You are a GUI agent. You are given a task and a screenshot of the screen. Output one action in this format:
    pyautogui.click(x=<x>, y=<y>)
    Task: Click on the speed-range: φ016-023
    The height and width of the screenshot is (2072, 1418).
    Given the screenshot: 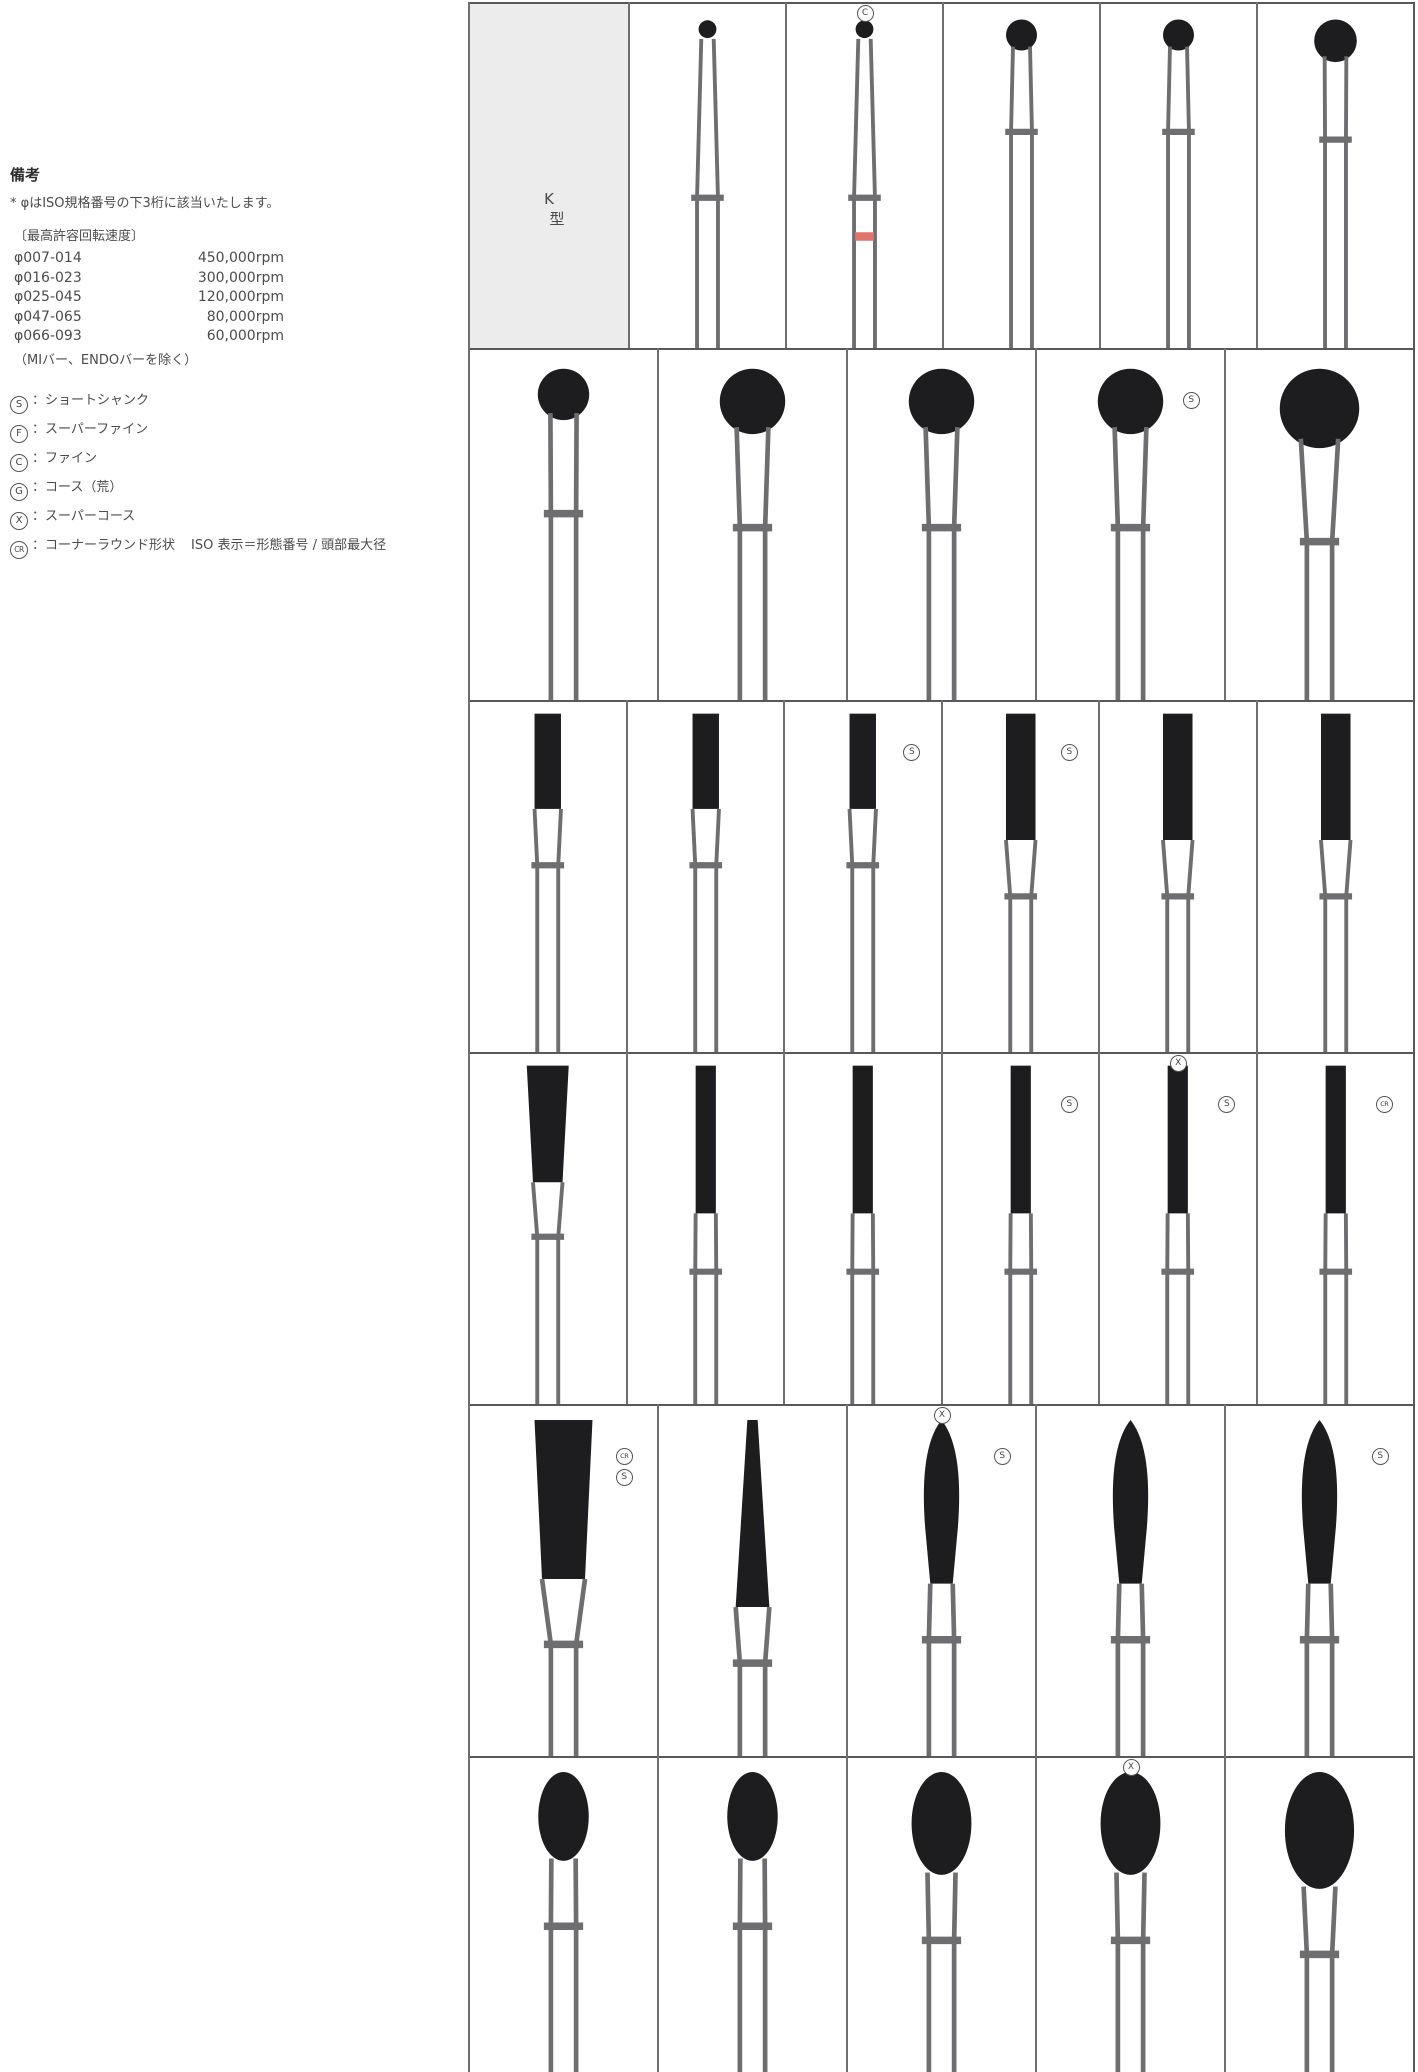 What is the action you would take?
    pyautogui.click(x=48, y=277)
    